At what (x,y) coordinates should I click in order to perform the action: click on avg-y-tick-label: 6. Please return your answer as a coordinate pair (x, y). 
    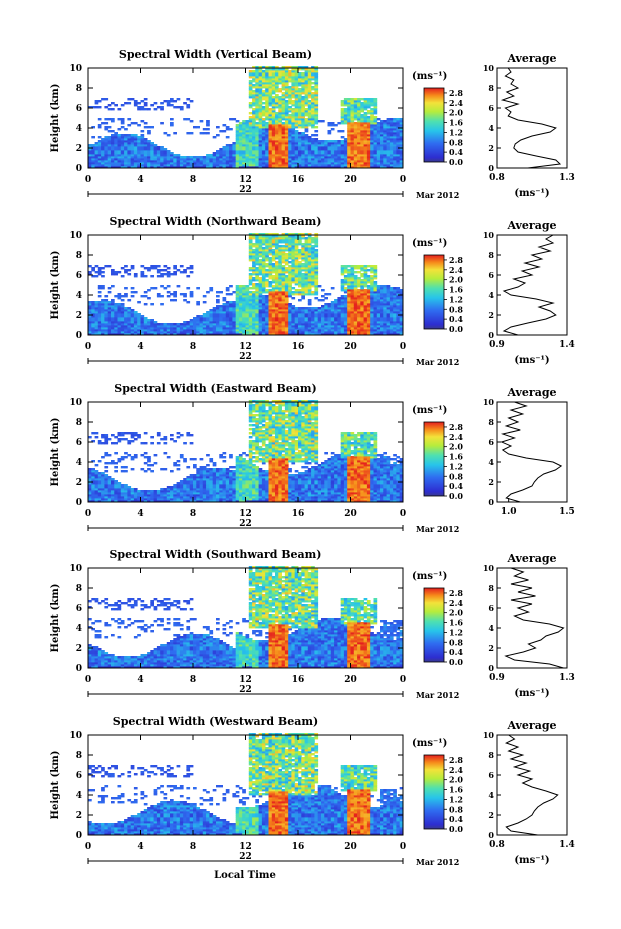
    Looking at the image, I should click on (491, 108).